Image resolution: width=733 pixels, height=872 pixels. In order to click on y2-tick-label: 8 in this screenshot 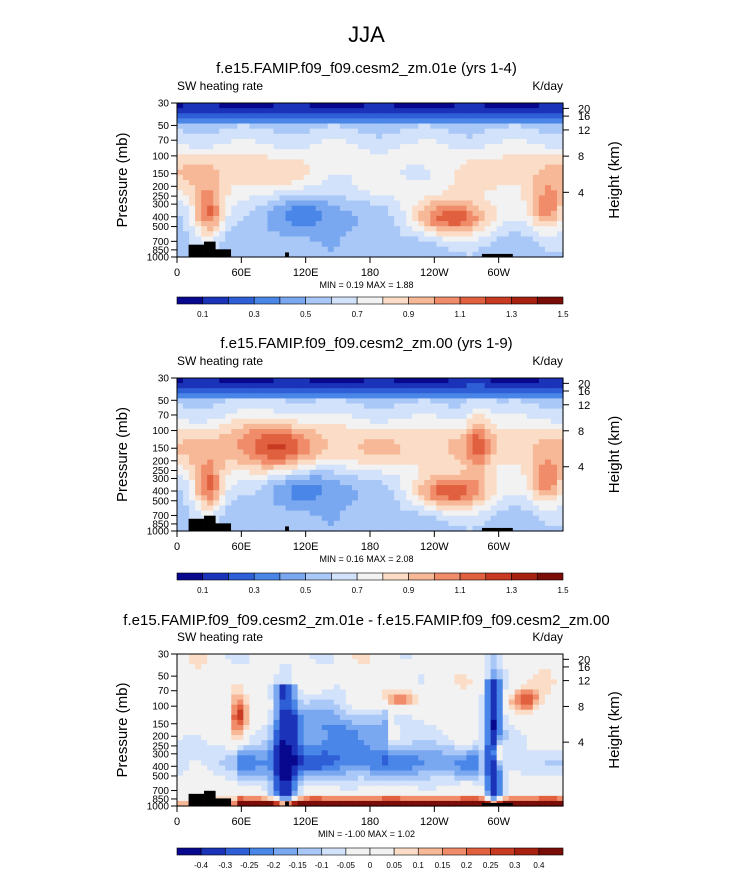, I will do `click(581, 157)`.